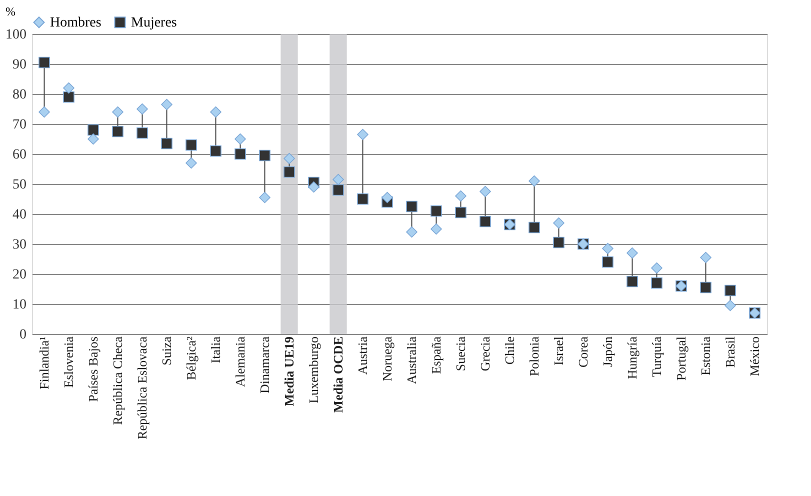 This screenshot has width=811, height=496. What do you see at coordinates (23, 335) in the screenshot?
I see `y-tick-label: 0` at bounding box center [23, 335].